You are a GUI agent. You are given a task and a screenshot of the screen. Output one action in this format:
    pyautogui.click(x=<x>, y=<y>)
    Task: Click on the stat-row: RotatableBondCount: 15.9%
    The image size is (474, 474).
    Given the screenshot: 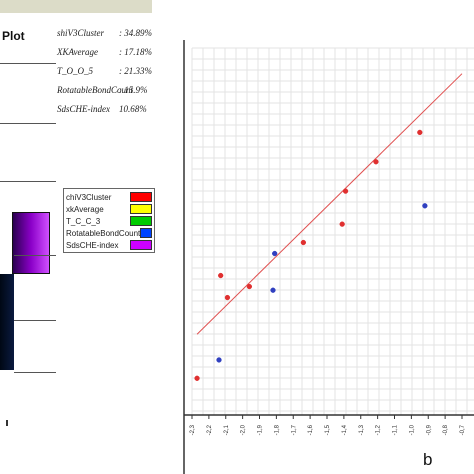 What is the action you would take?
    pyautogui.click(x=104, y=94)
    